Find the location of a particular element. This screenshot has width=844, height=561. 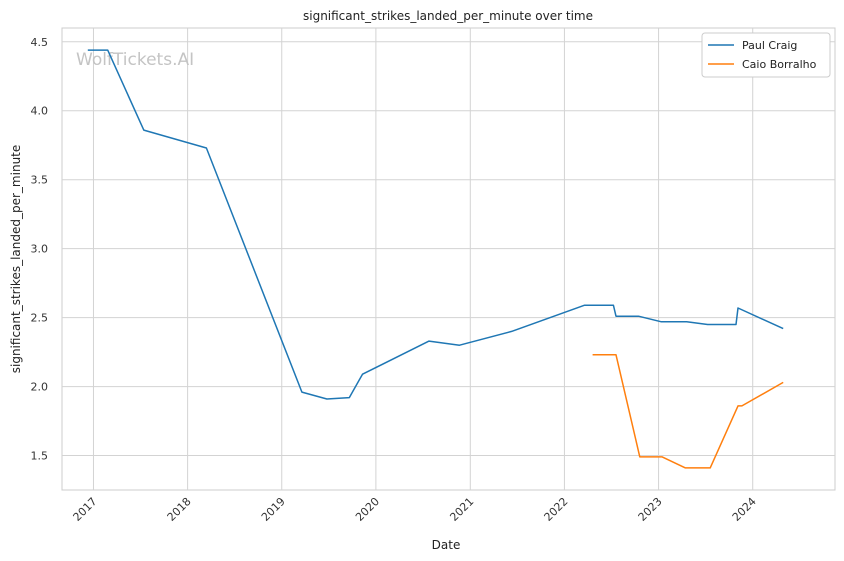

y-tick-label: 4.5 is located at coordinates (40, 42).